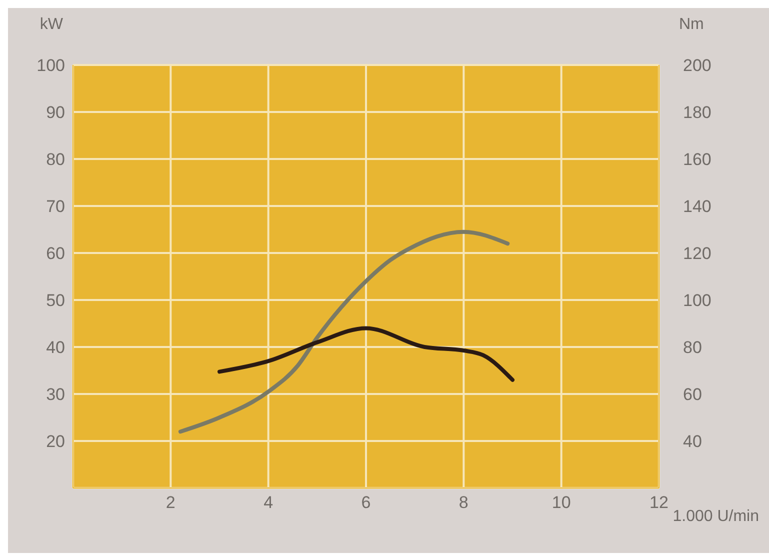 Image resolution: width=769 pixels, height=560 pixels. I want to click on y2-tick-label: 180, so click(697, 112).